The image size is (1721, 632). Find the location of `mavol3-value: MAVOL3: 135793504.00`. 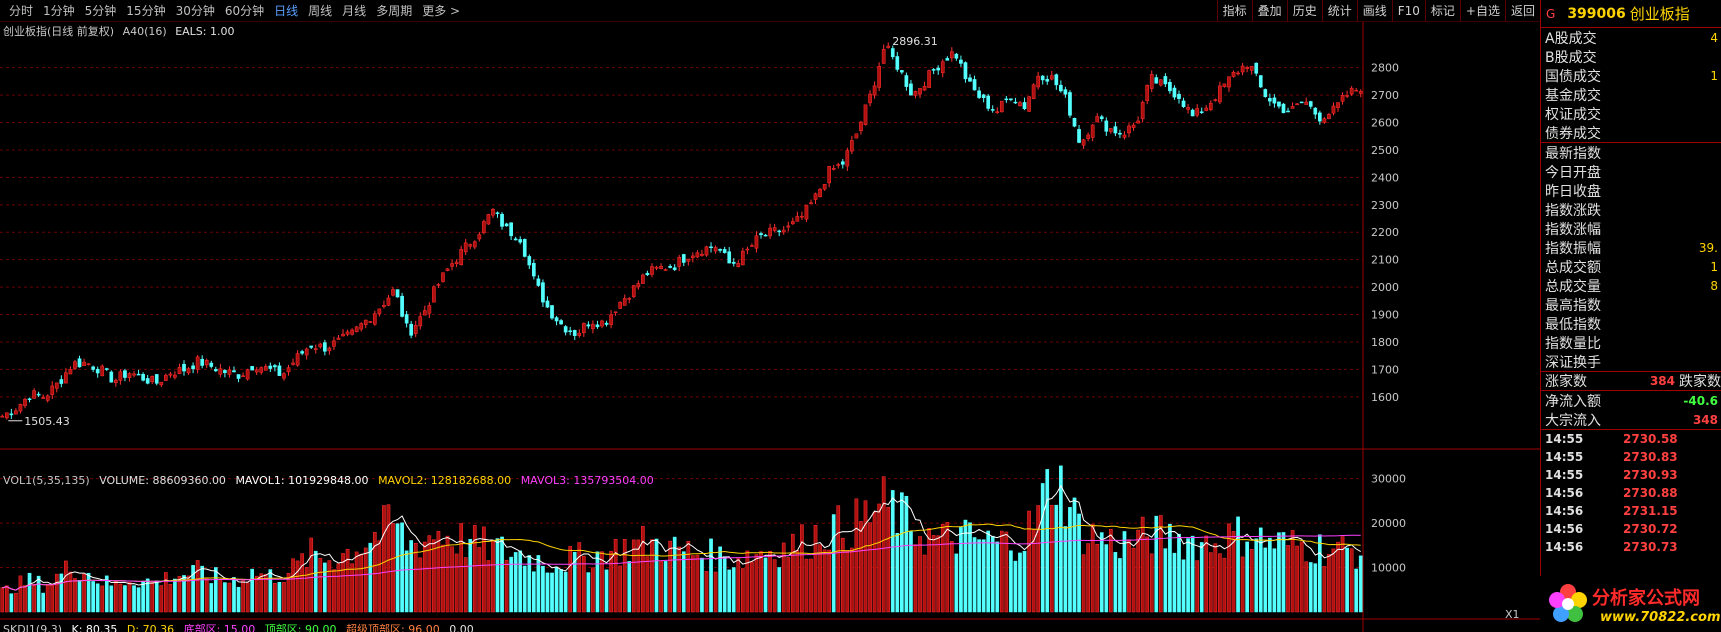

mavol3-value: MAVOL3: 135793504.00 is located at coordinates (587, 480).